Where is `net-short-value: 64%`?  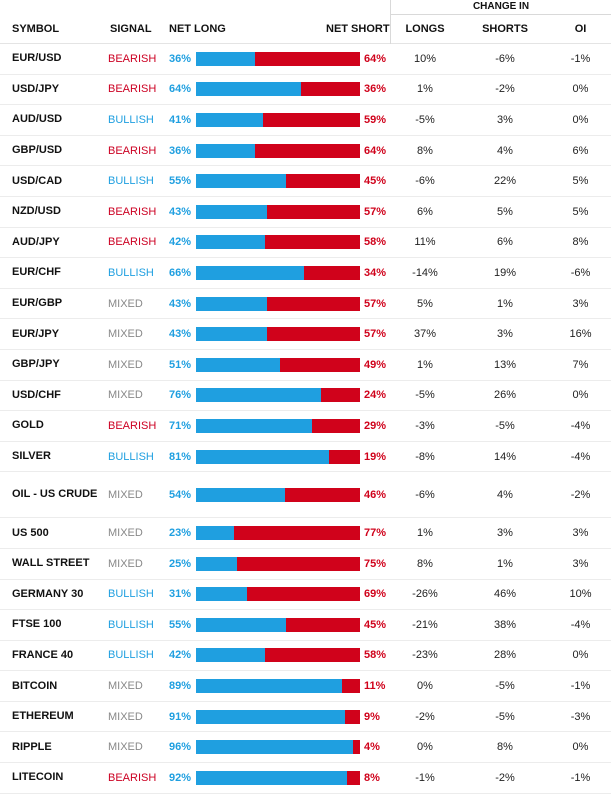 net-short-value: 64% is located at coordinates (375, 150).